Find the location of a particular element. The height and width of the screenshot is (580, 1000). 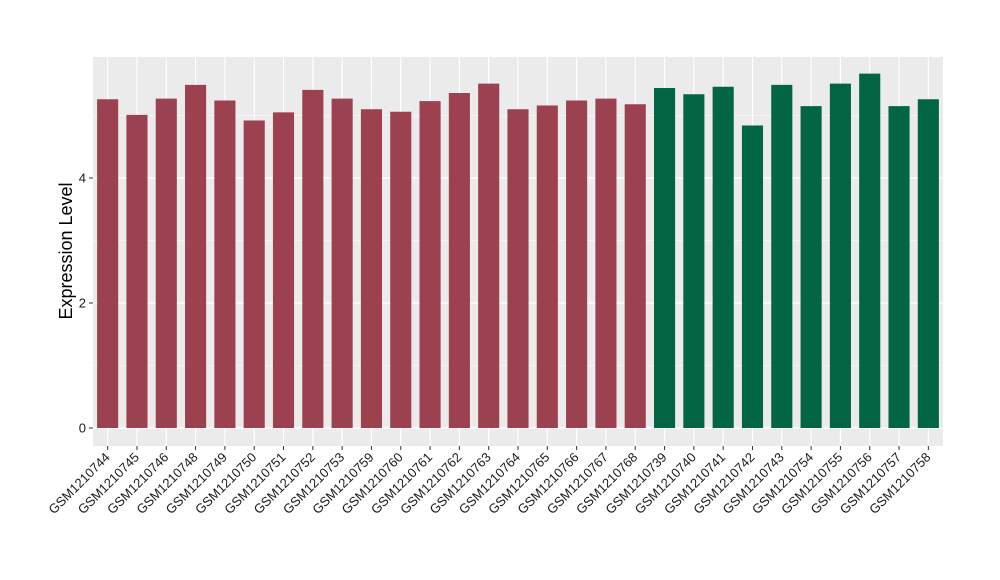

y-tick-label: 2 is located at coordinates (82, 303).